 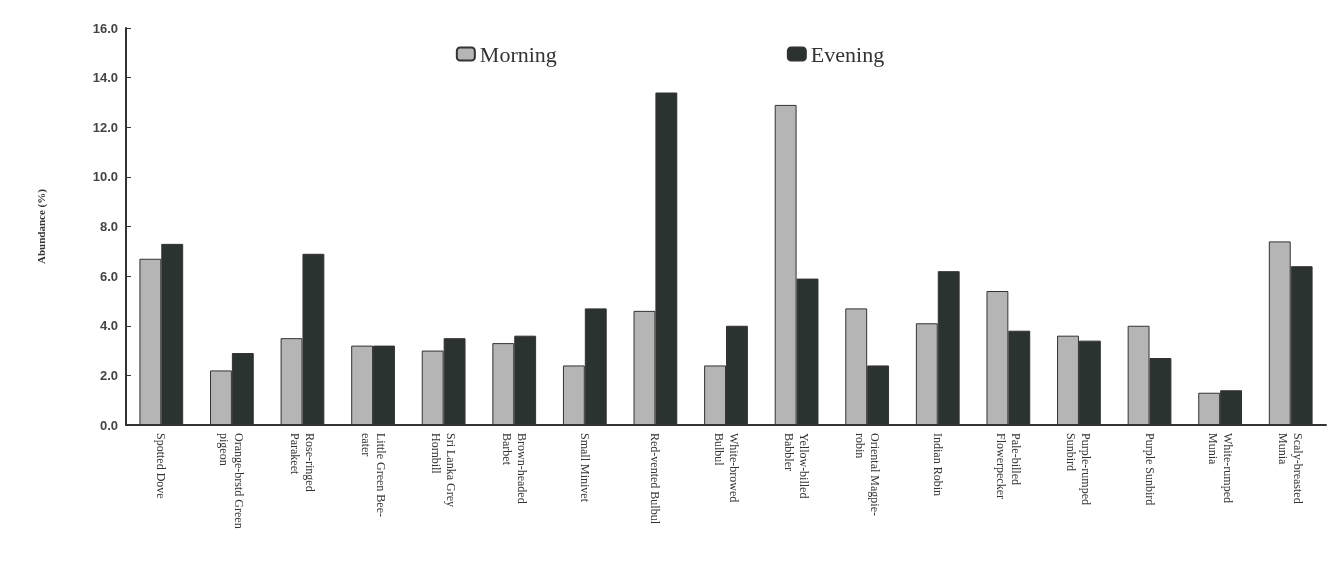 What do you see at coordinates (1008, 466) in the screenshot?
I see `x-tick-label: Pale-billed Flowerpecker` at bounding box center [1008, 466].